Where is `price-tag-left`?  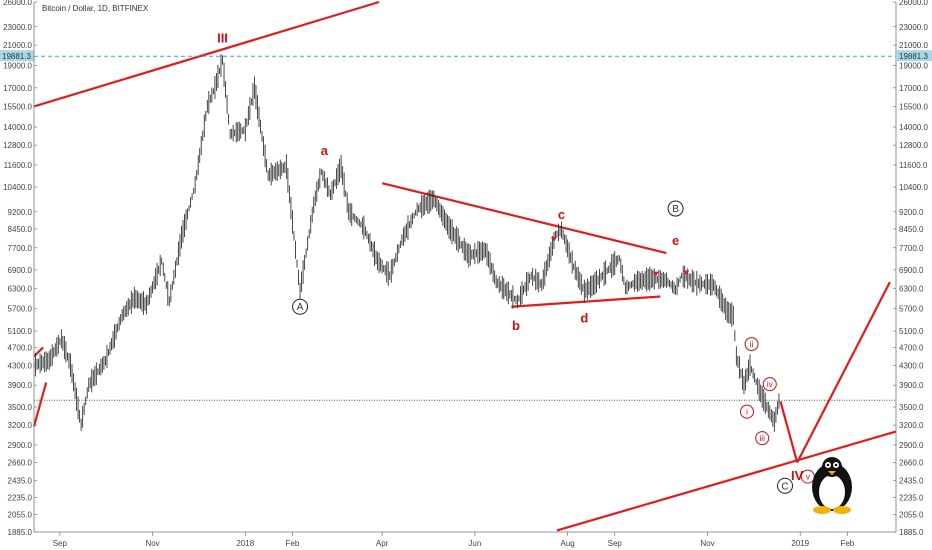
price-tag-left is located at coordinates (17, 56).